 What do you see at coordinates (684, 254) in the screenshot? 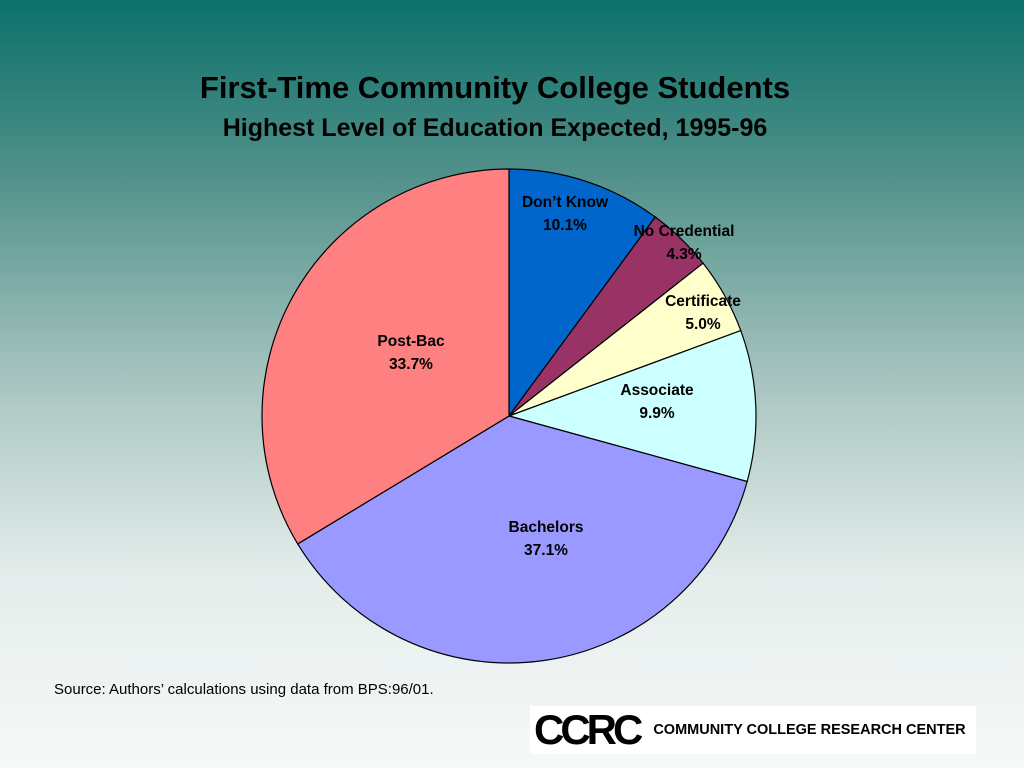
I see `slice-value-no-credential: 4.3%` at bounding box center [684, 254].